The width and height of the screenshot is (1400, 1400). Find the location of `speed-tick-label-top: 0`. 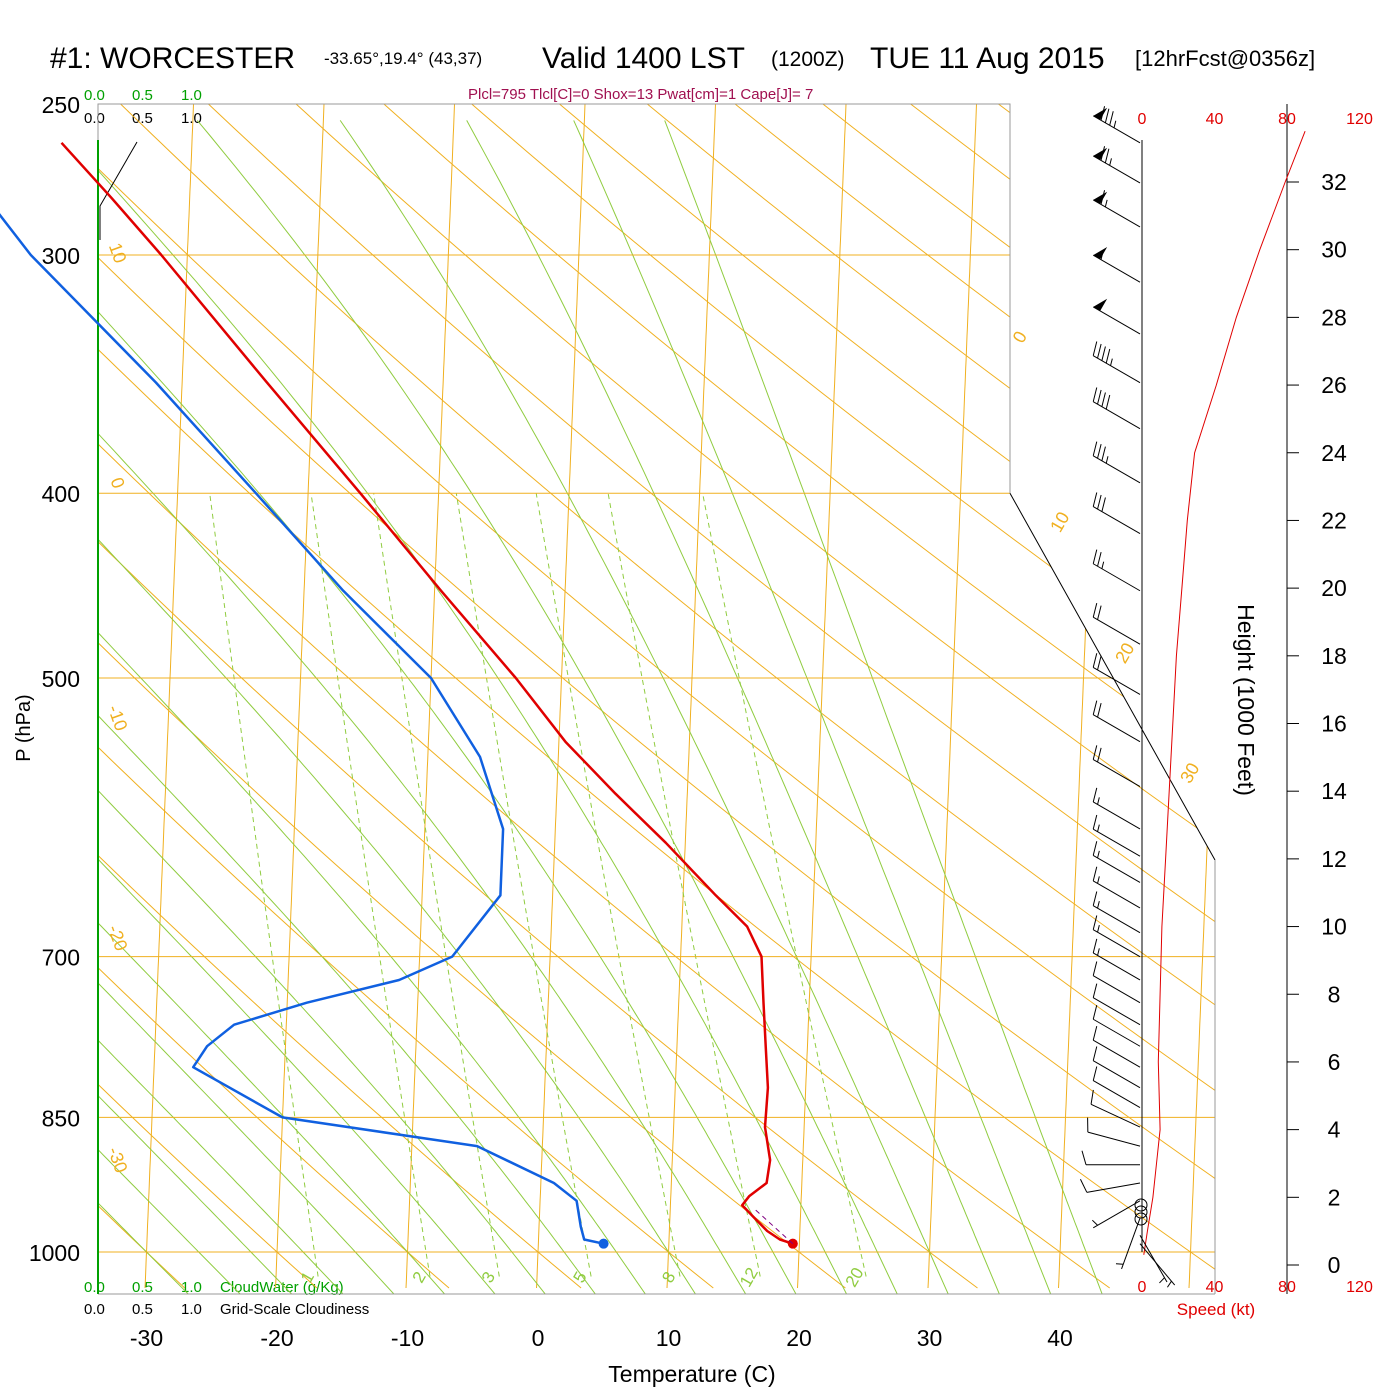

speed-tick-label-top: 0 is located at coordinates (1142, 119).